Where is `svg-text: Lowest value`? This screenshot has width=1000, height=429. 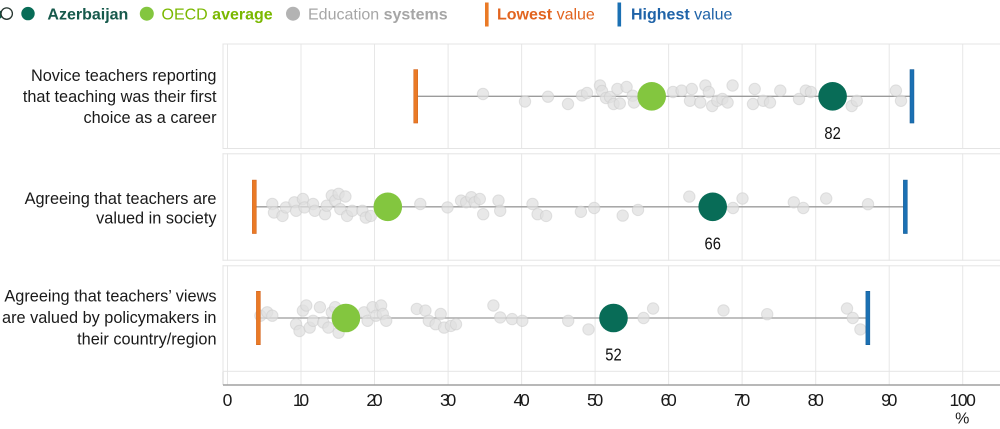 svg-text: Lowest value is located at coordinates (546, 15).